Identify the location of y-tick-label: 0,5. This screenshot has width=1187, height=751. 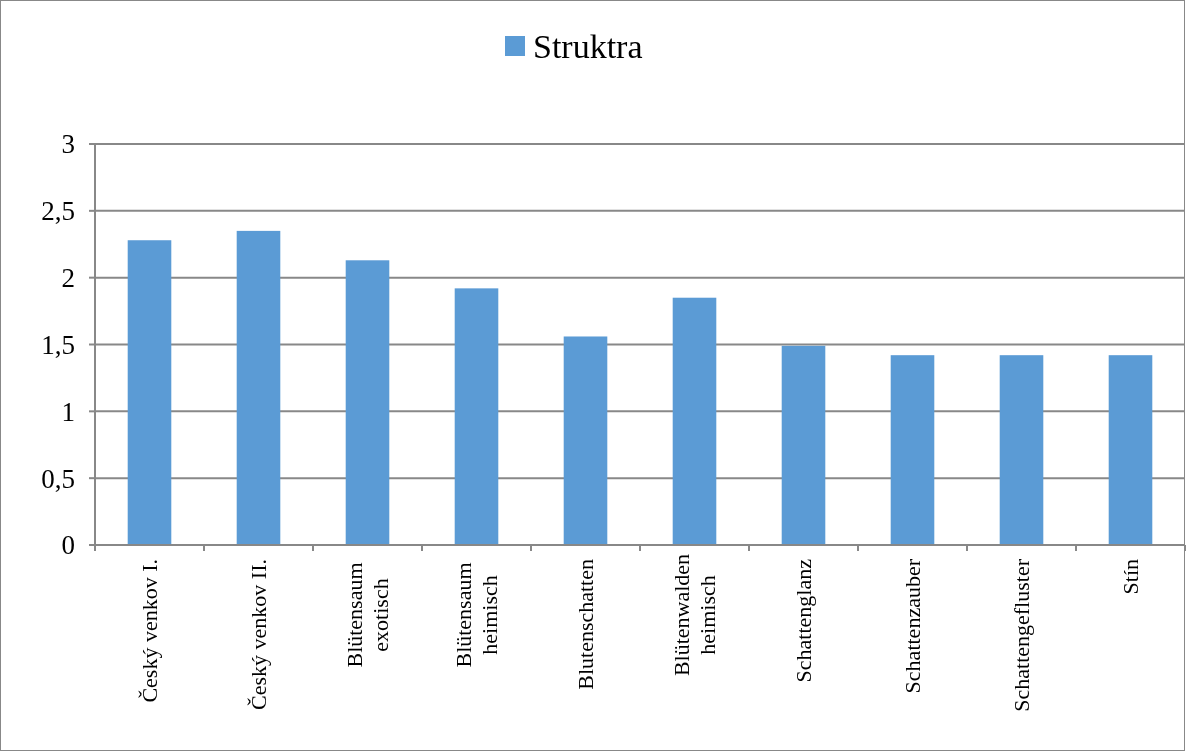
(58, 478).